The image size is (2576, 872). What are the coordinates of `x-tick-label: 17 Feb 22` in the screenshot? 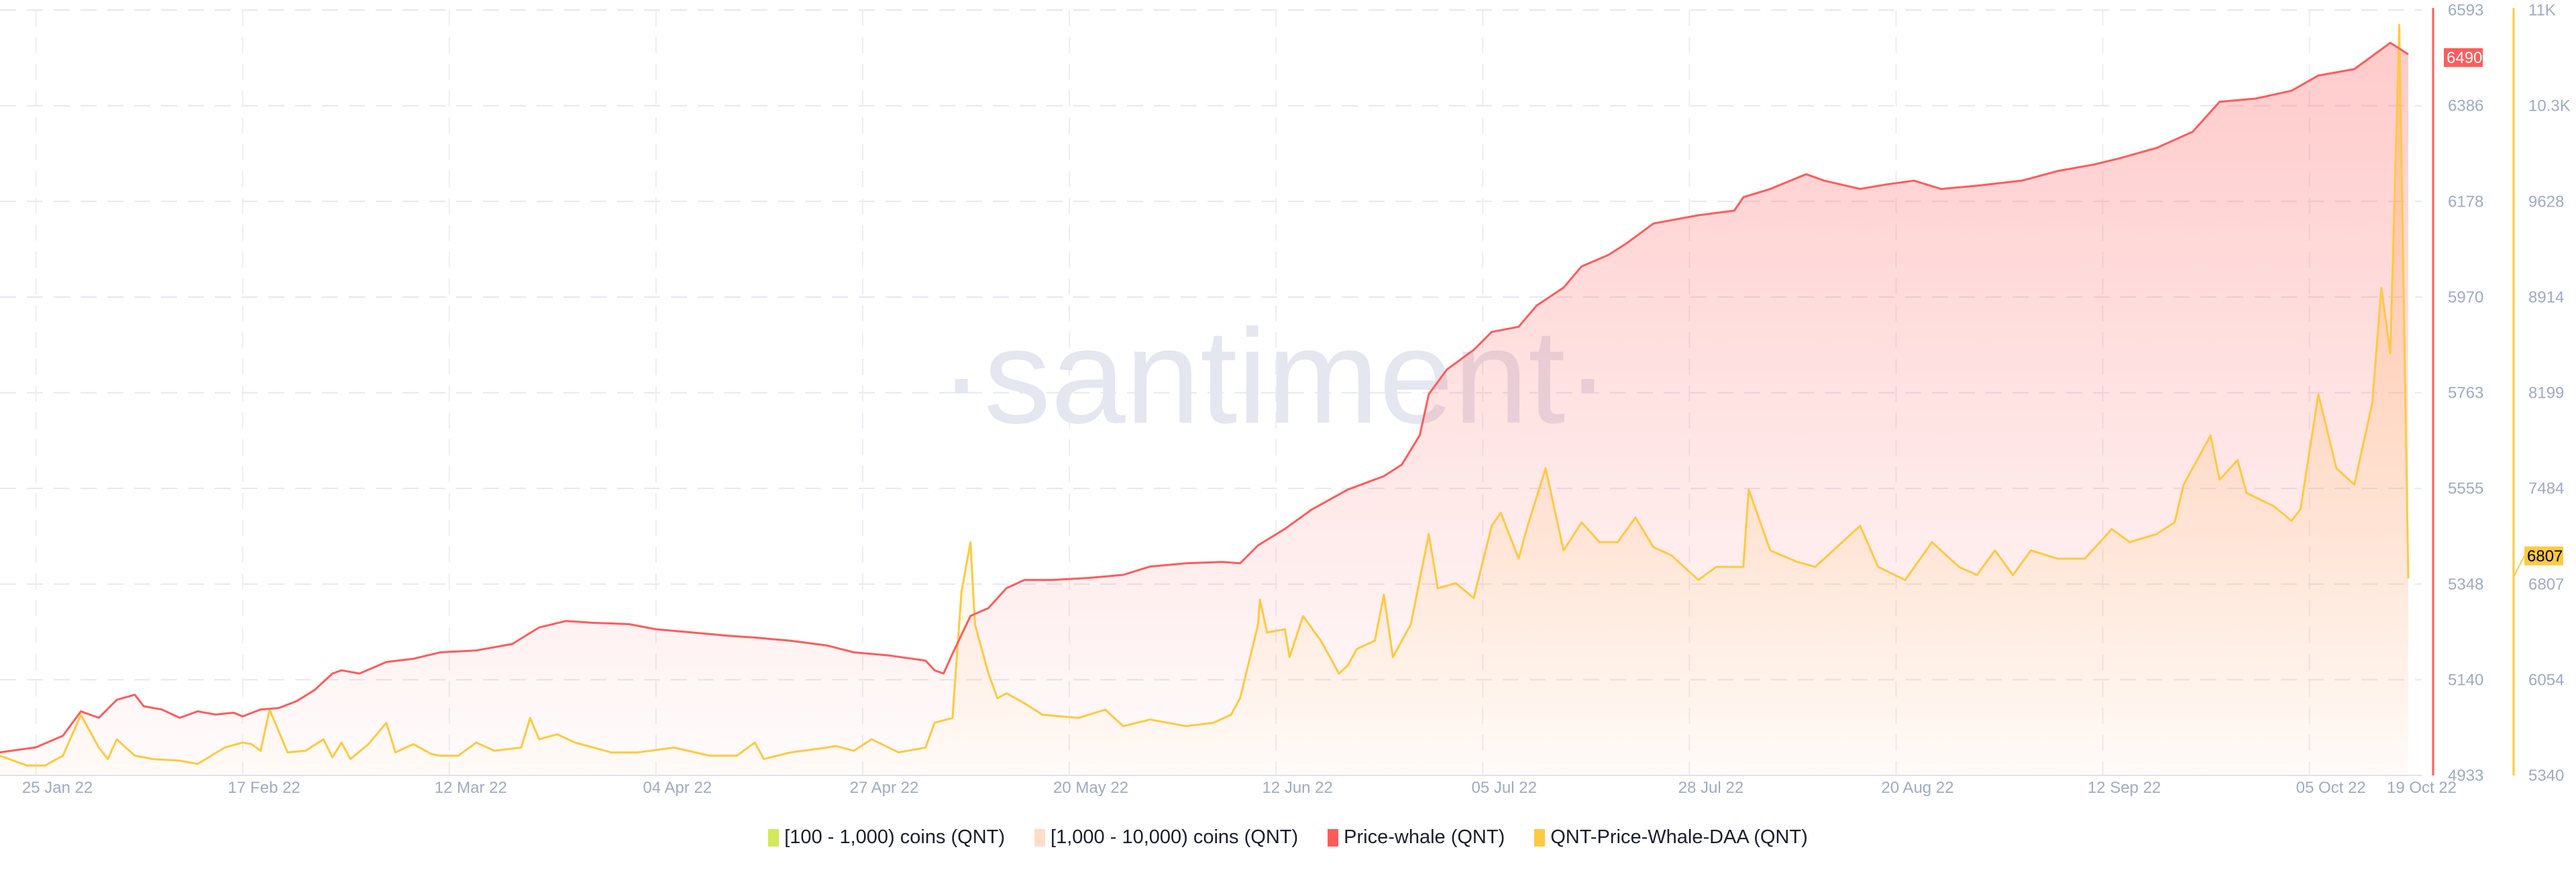 It's located at (264, 788).